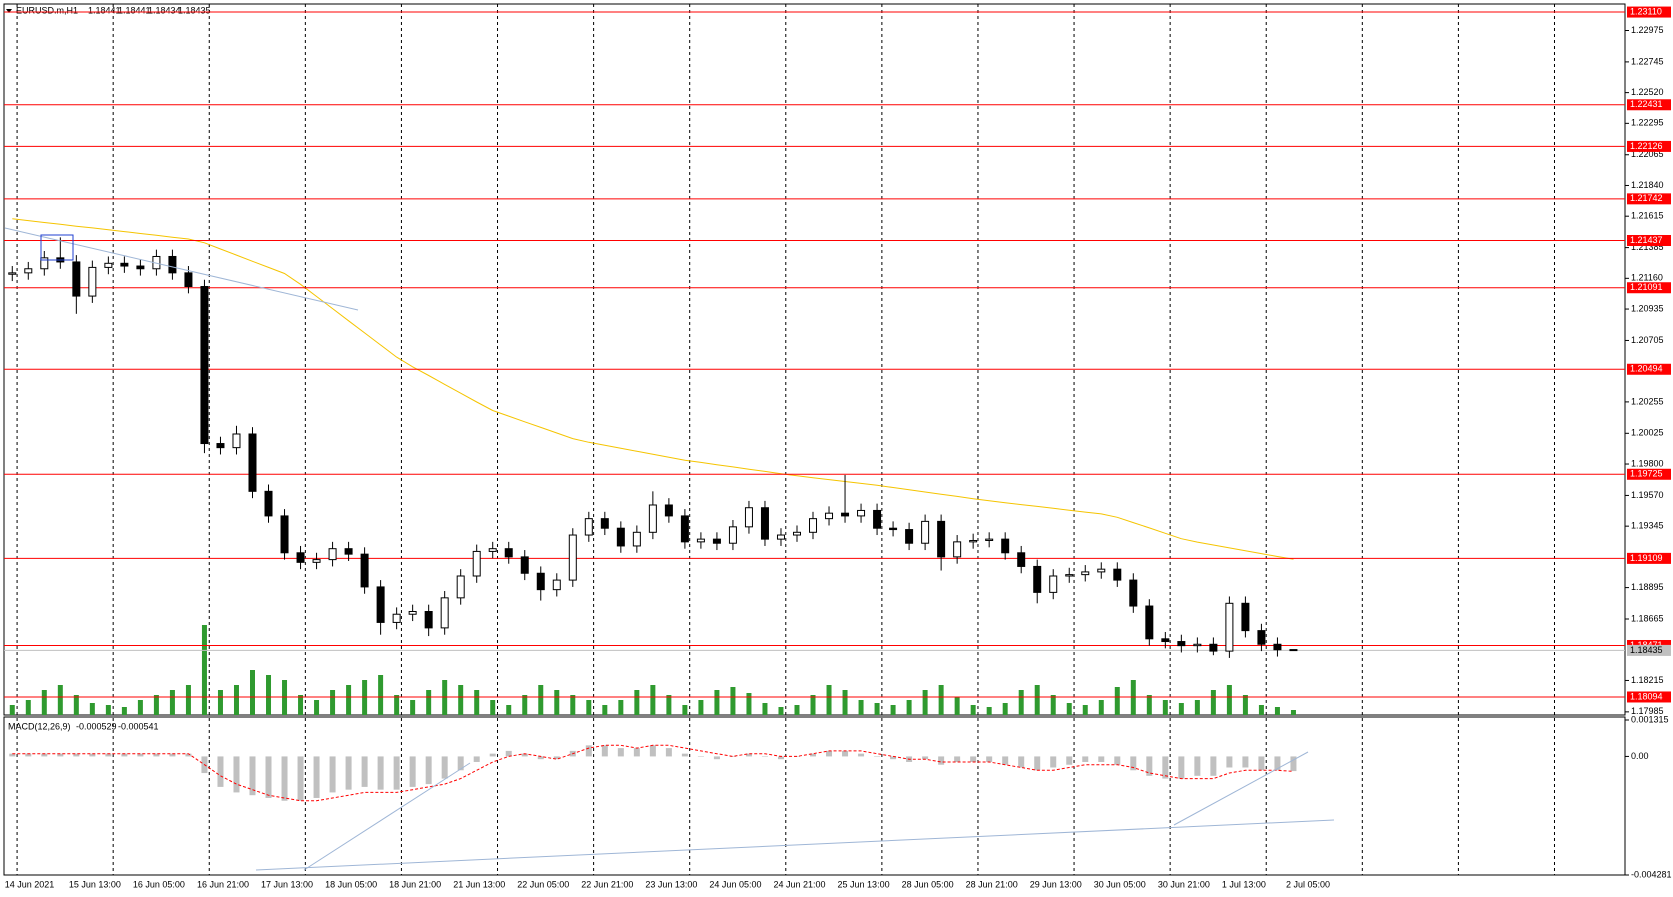 Image resolution: width=1673 pixels, height=897 pixels. What do you see at coordinates (57, 247) in the screenshot?
I see `rectangle-drawing` at bounding box center [57, 247].